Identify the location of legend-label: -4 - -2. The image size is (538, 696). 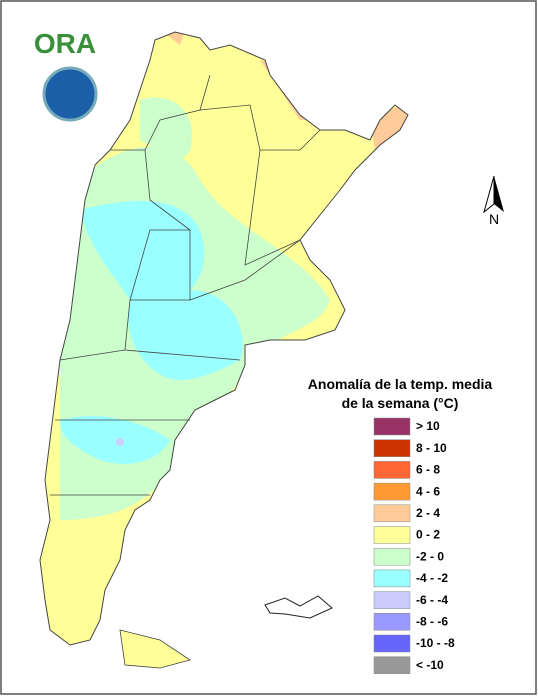
(432, 578).